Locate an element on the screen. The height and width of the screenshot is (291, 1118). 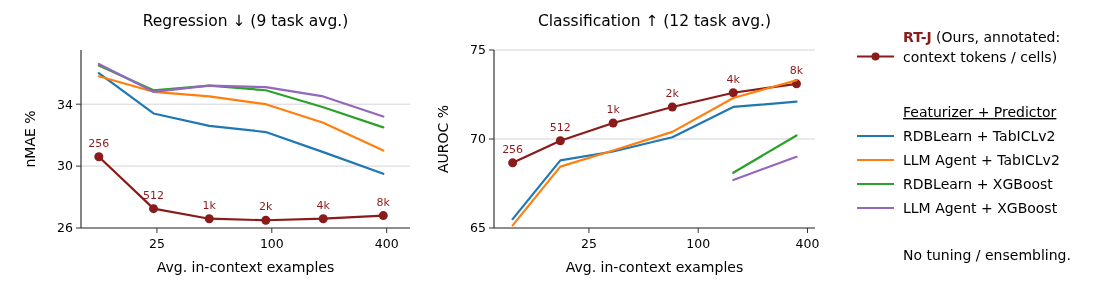
chart-title: Classification ↑ (12 task avg.) is located at coordinates (654, 21).